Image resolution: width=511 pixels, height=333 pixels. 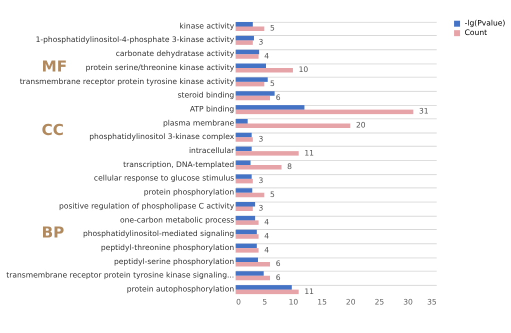 What do you see at coordinates (432, 301) in the screenshot?
I see `x-tick-label: 35` at bounding box center [432, 301].